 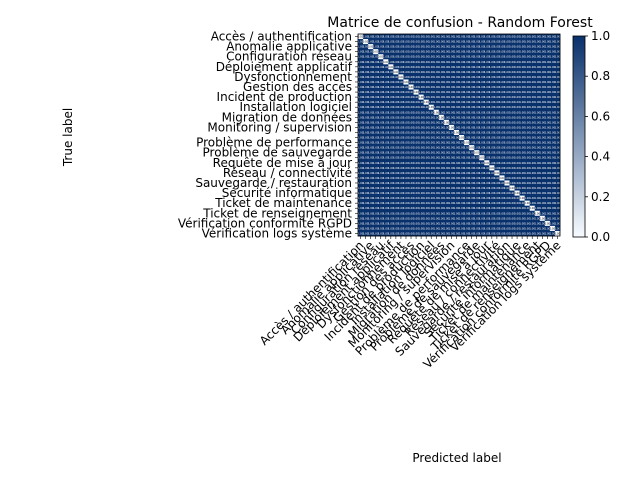 I want to click on colorbar-tick-label: 0.4, so click(x=600, y=157).